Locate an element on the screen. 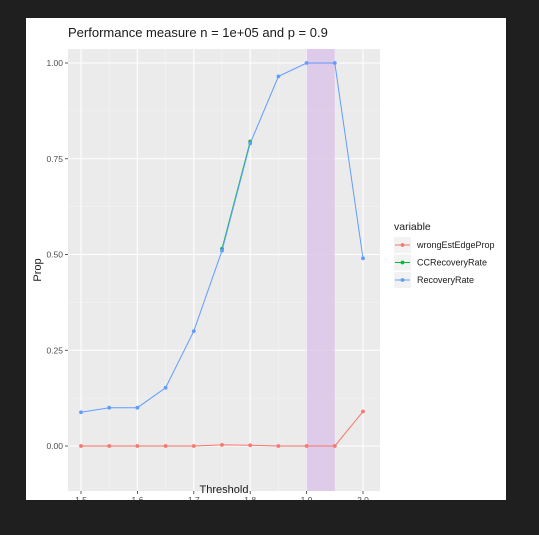  x-axis-ticks: 1.5 1.6 1.7 1.8 1.9 2.0 is located at coordinates (222, 495).